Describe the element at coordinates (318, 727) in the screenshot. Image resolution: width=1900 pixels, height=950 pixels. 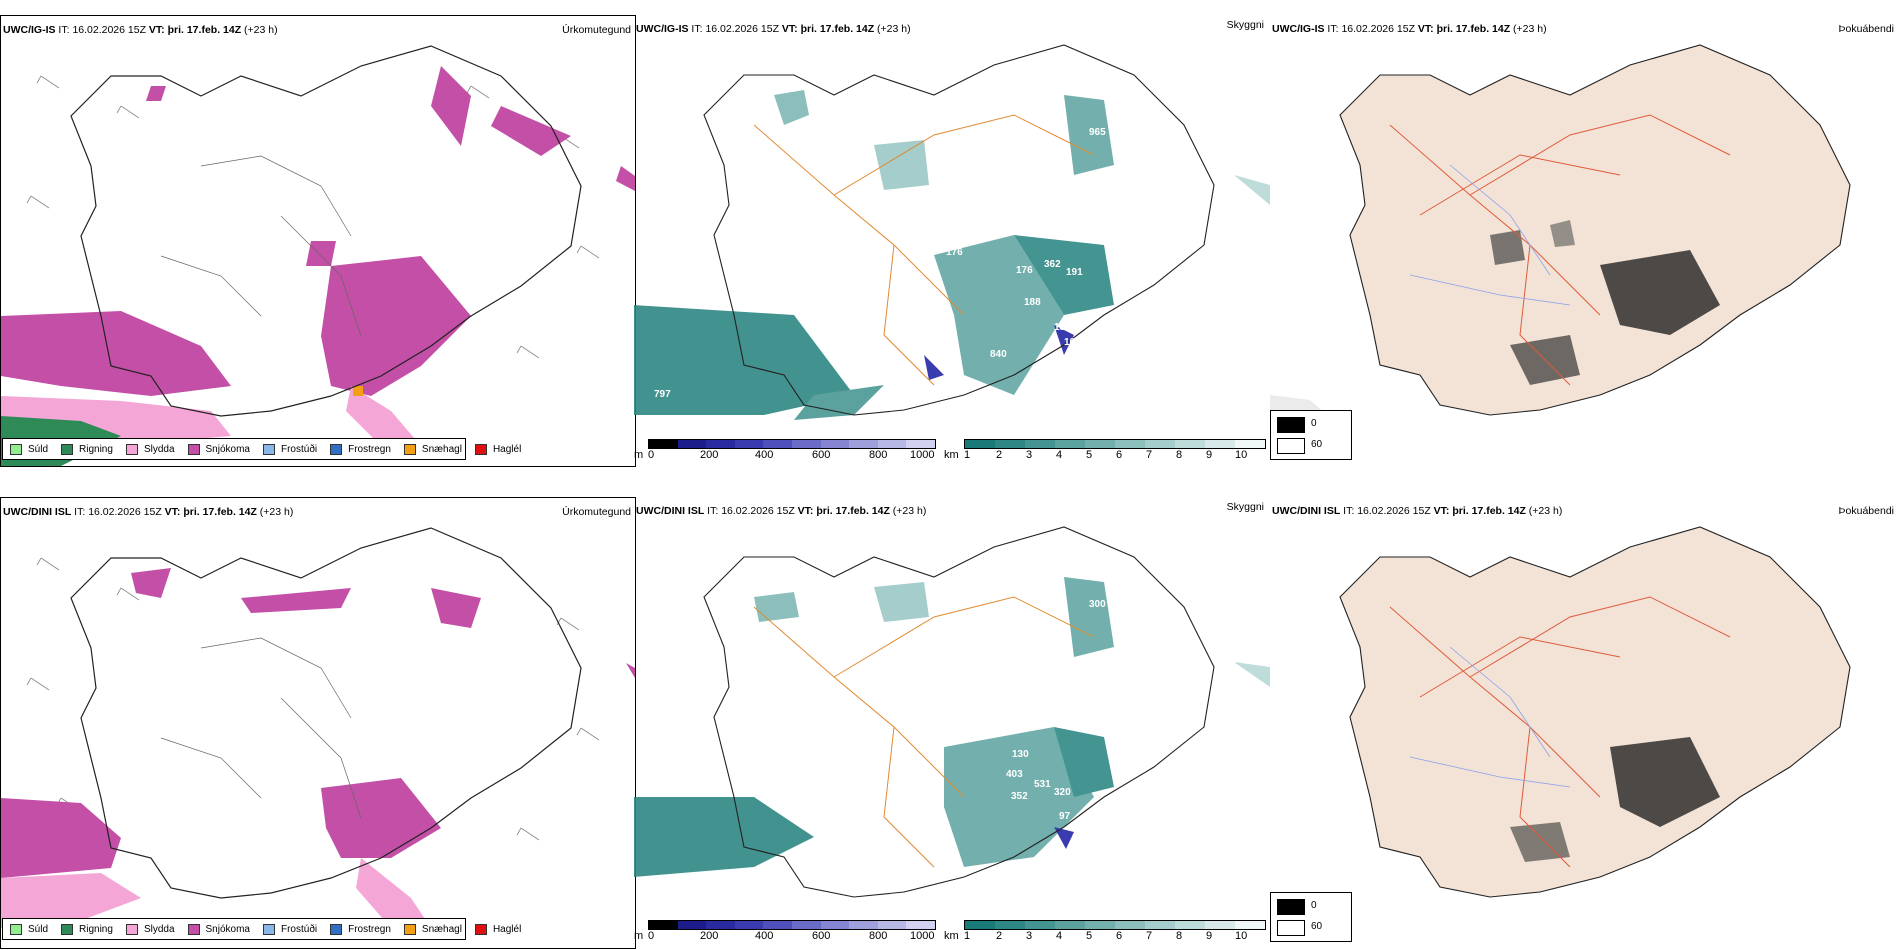
I see `precip-type-map-row2` at that location.